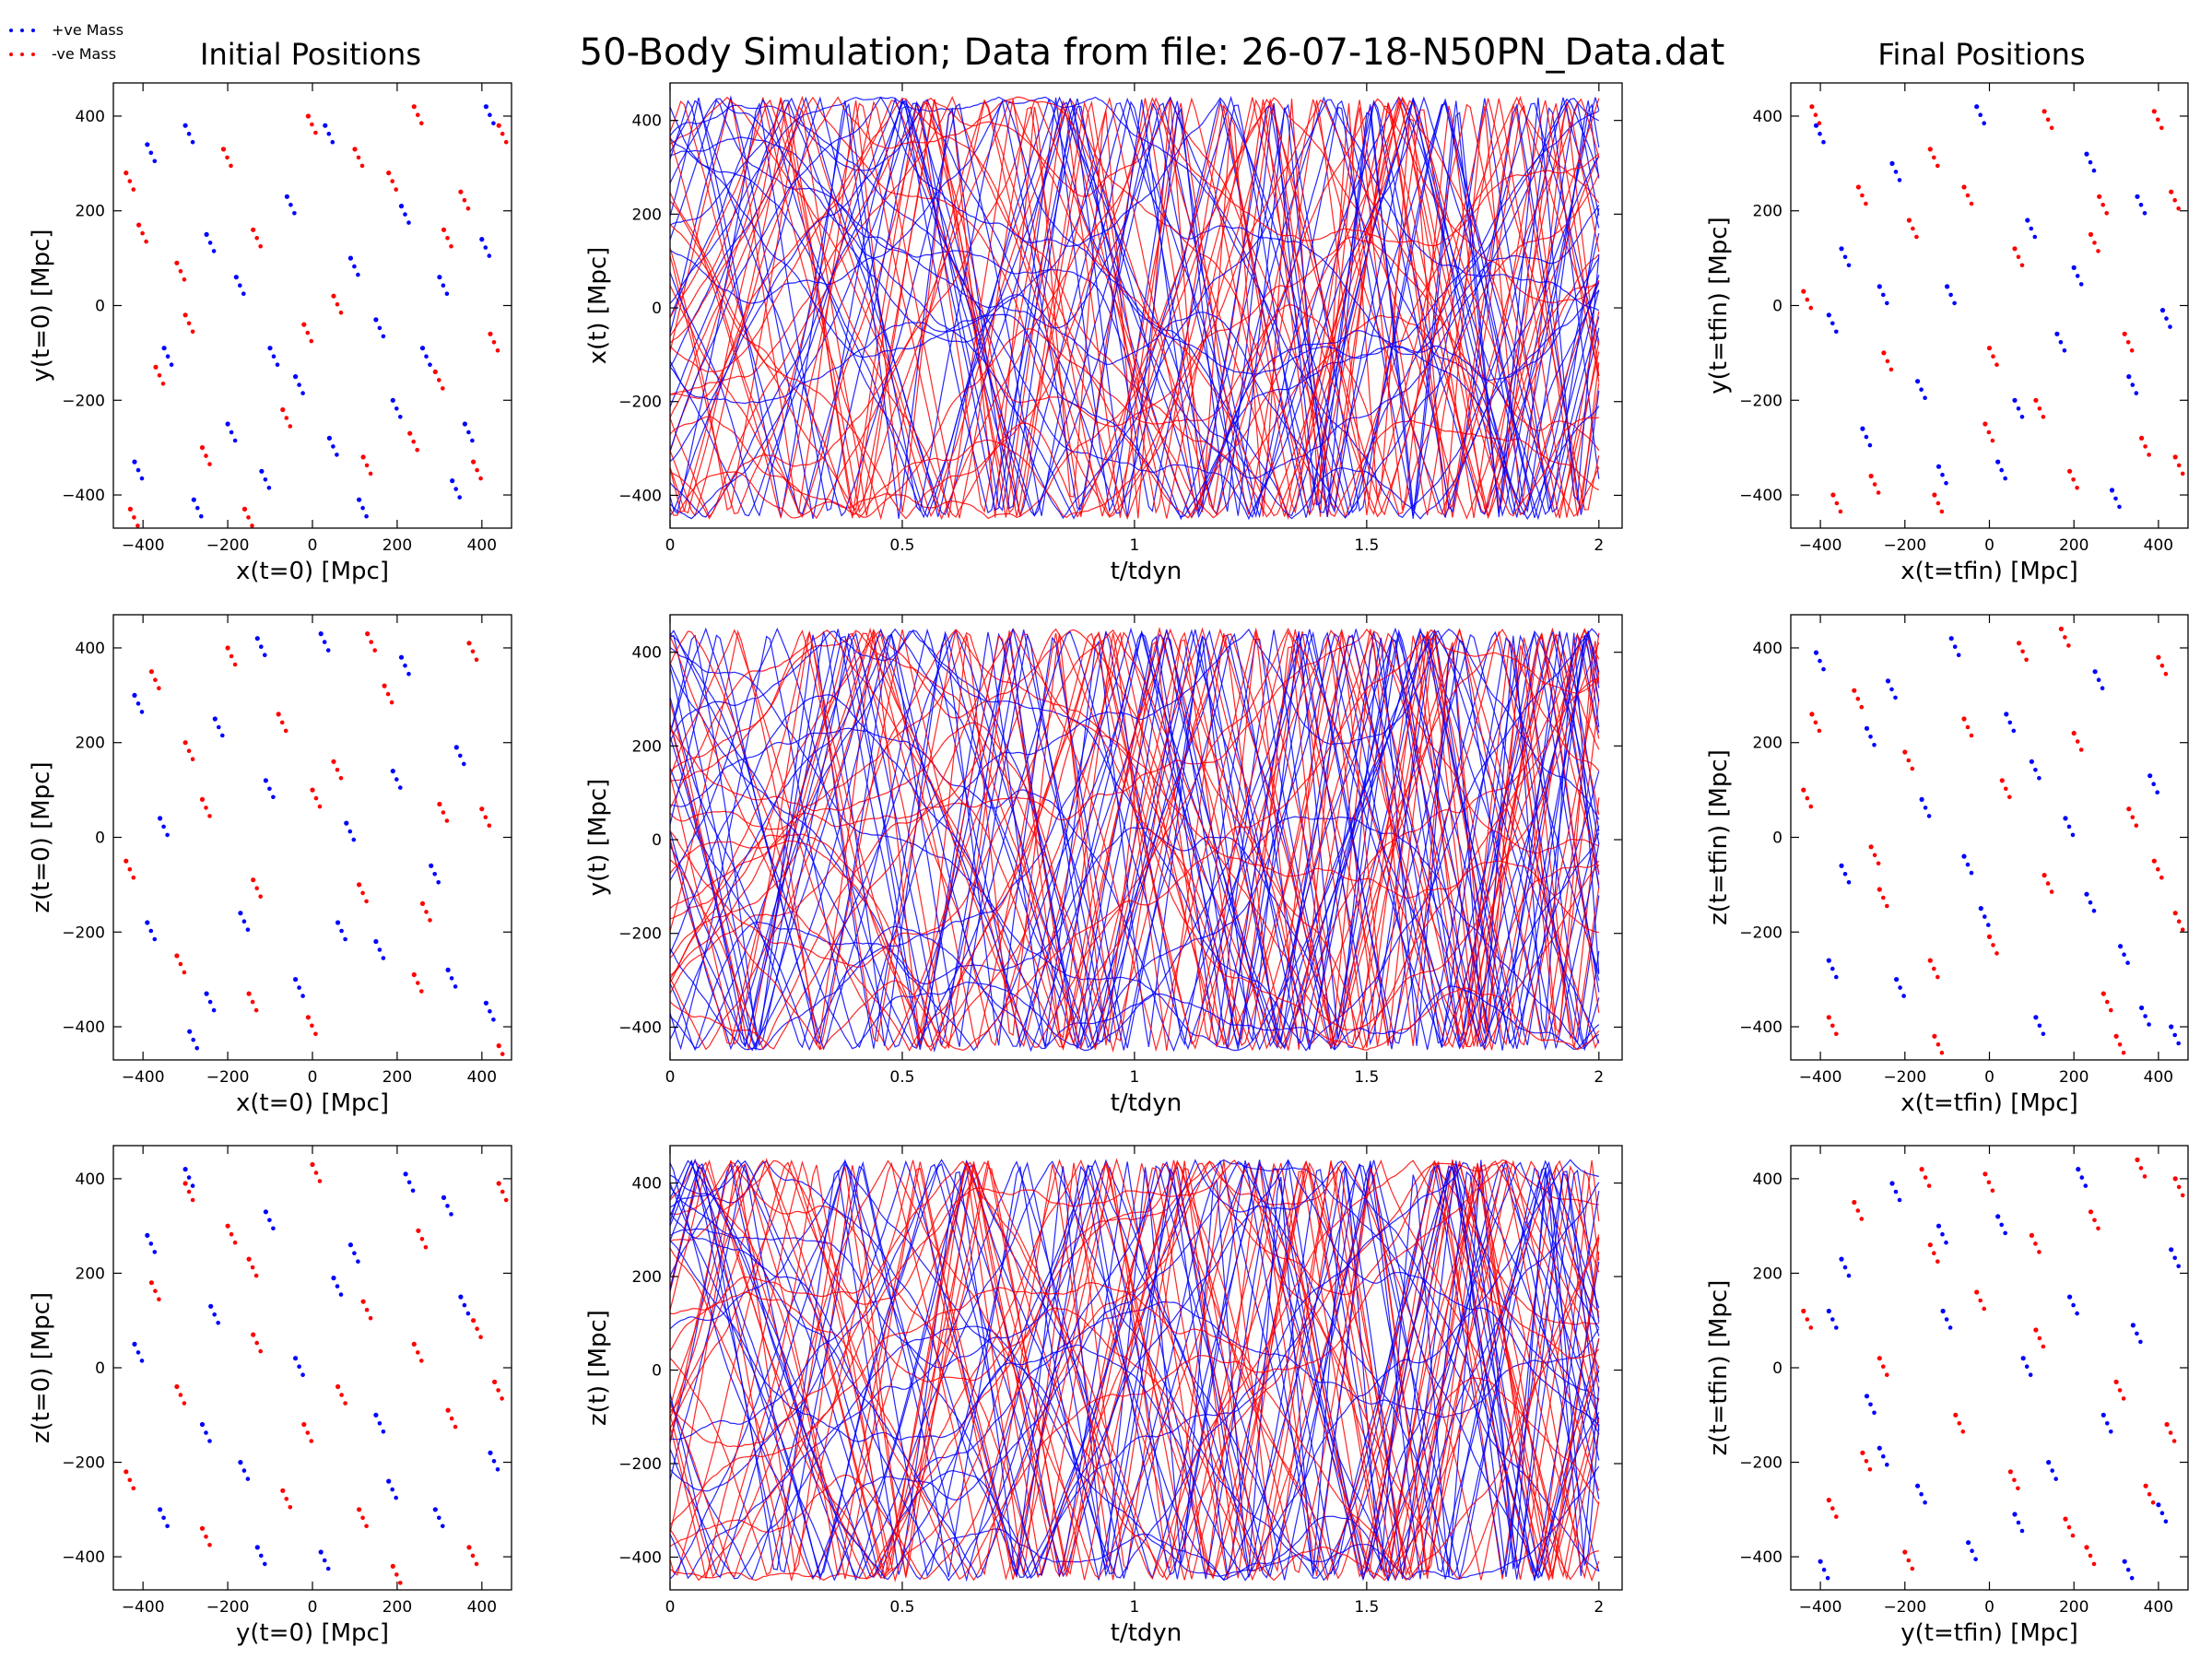 This screenshot has height=1659, width=2212. I want to click on y-tick-label: 0, so click(657, 840).